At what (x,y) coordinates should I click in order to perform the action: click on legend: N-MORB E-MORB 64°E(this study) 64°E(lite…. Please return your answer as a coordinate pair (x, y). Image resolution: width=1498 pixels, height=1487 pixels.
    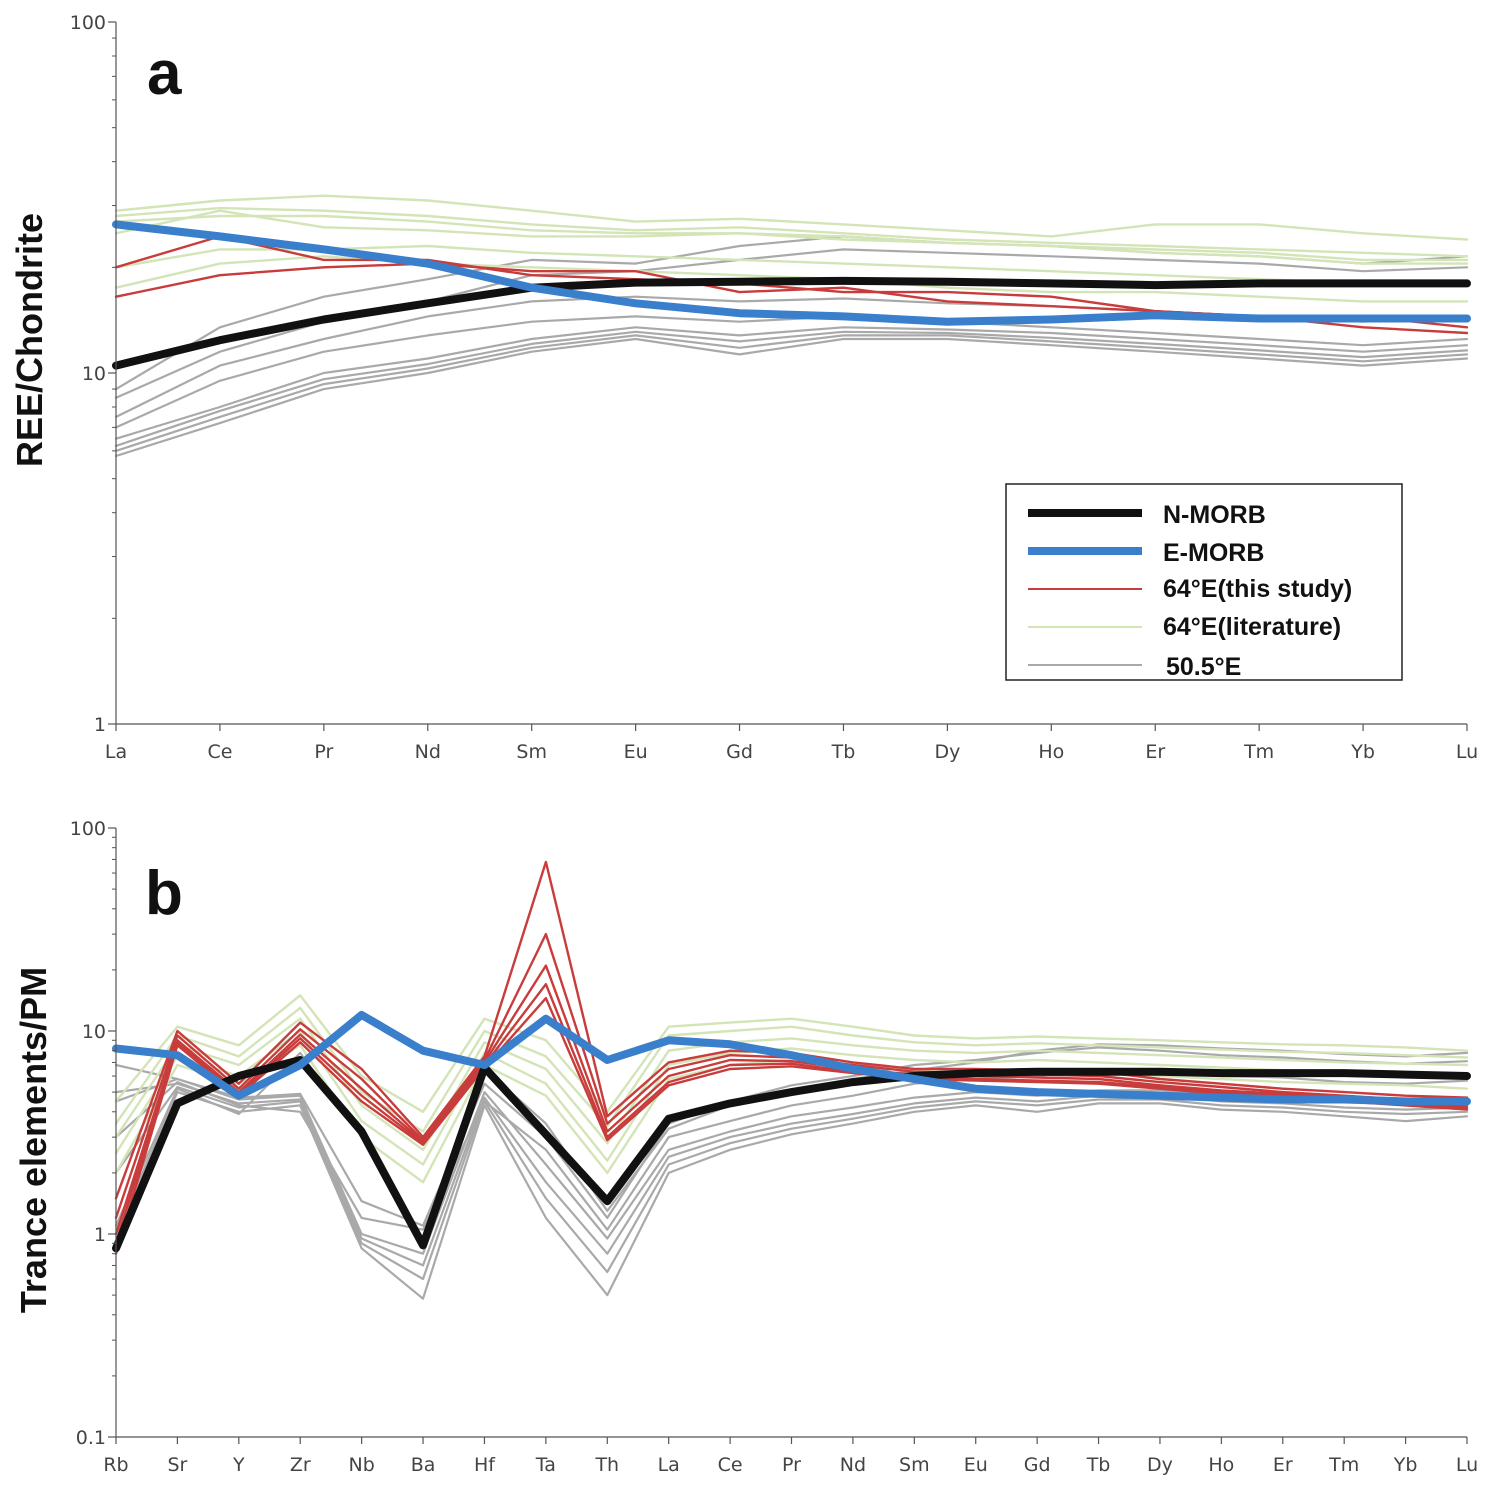
    Looking at the image, I should click on (1204, 582).